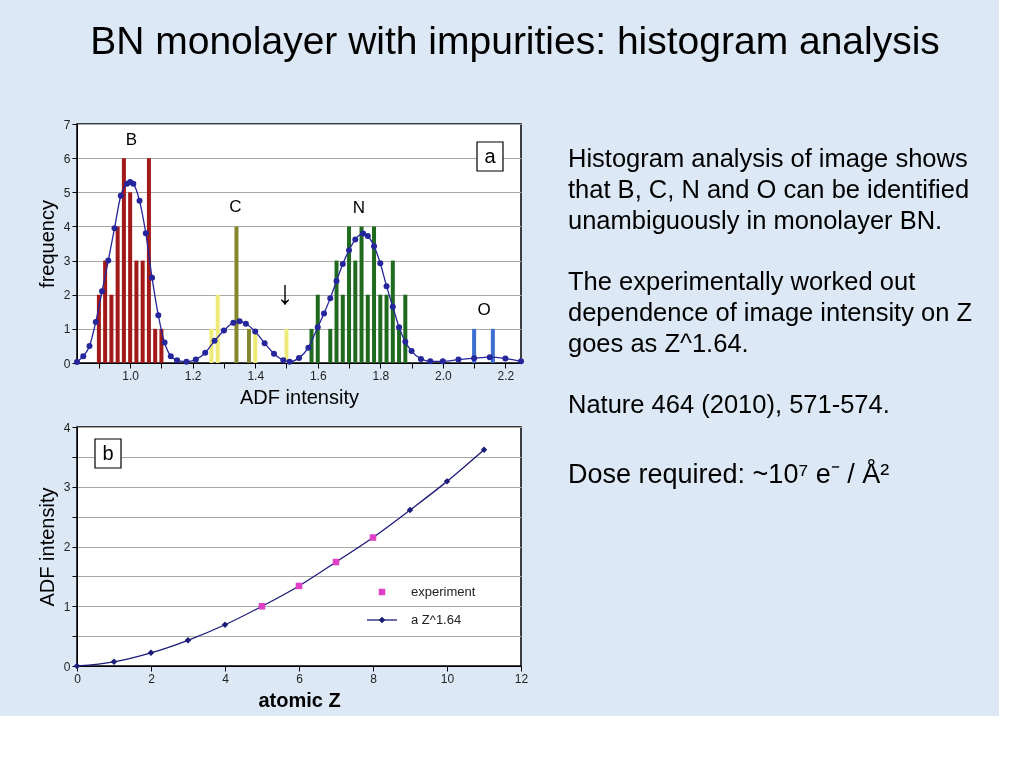  What do you see at coordinates (67, 192) in the screenshot?
I see `y-tick-label: 5` at bounding box center [67, 192].